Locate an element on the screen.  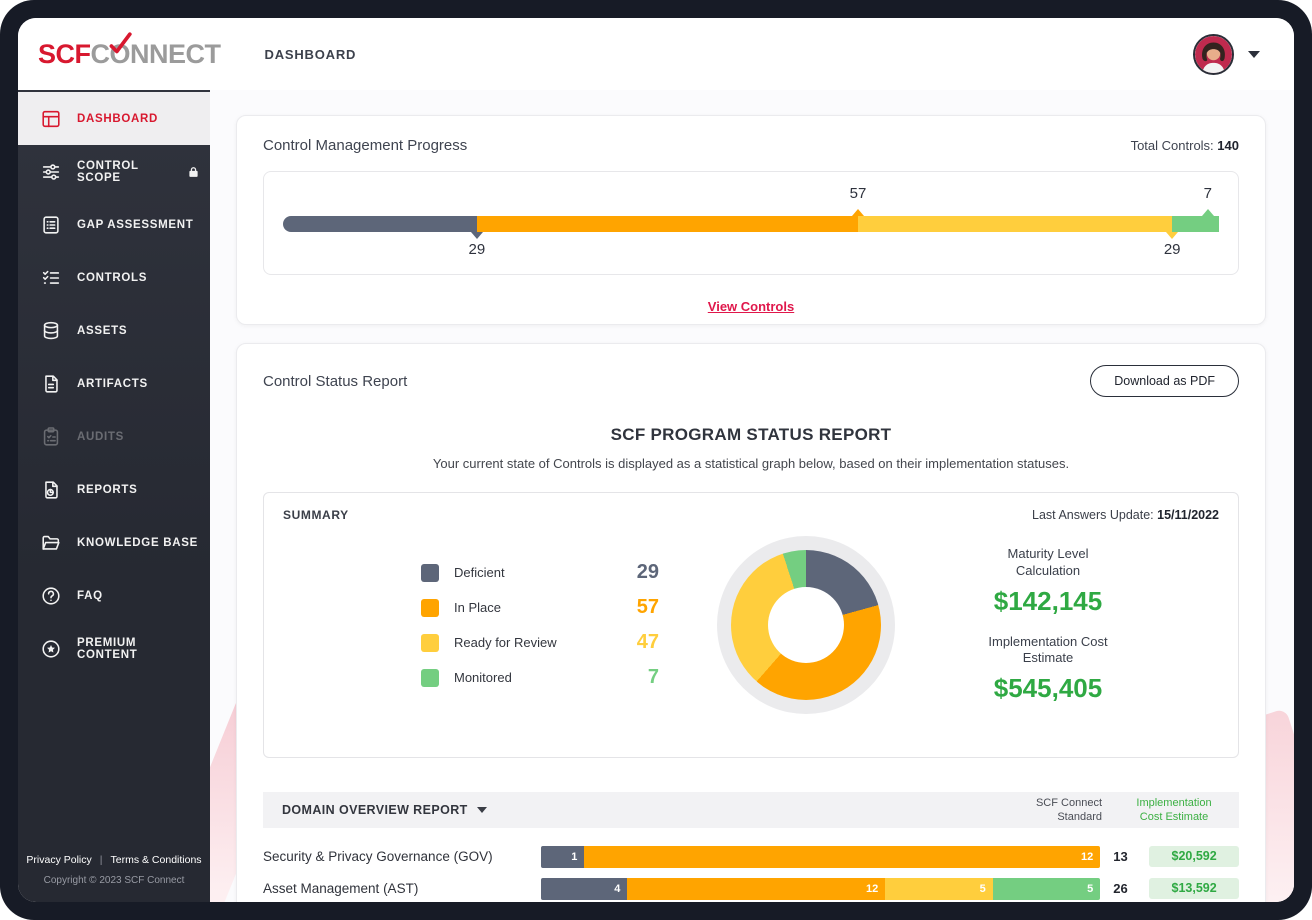
column-scf-connect-standard: SCF Connect Standard is located at coordinates (1068, 809).